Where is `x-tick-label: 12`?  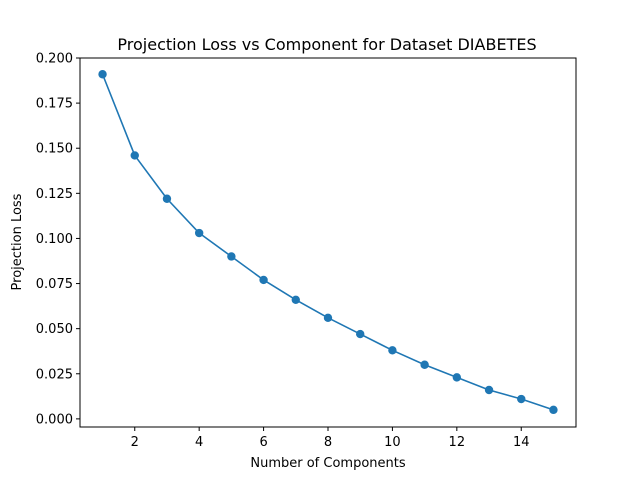 x-tick-label: 12 is located at coordinates (457, 442).